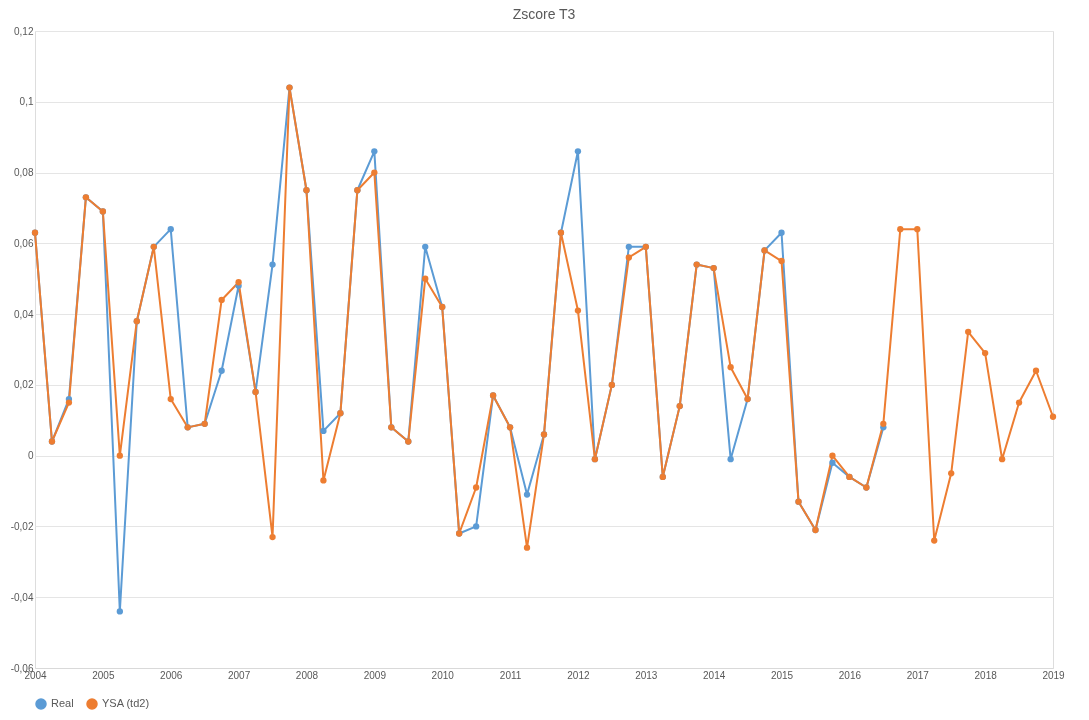 This screenshot has height=720, width=1089. I want to click on x-tick-label: 2007, so click(239, 675).